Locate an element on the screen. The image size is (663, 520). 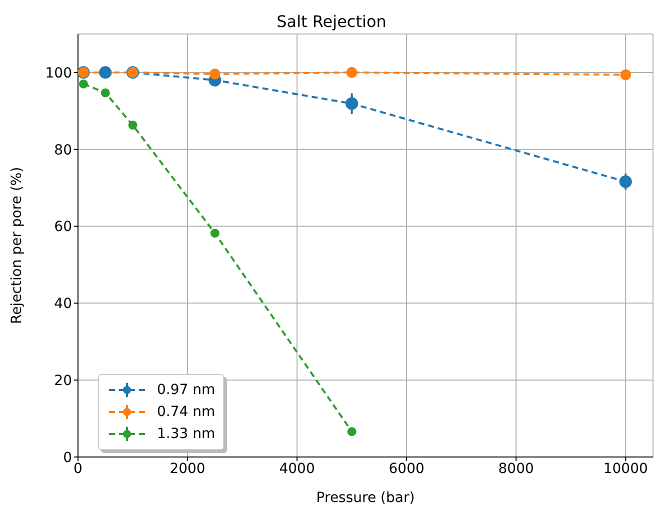
x-tick-label: 4000 is located at coordinates (297, 468).